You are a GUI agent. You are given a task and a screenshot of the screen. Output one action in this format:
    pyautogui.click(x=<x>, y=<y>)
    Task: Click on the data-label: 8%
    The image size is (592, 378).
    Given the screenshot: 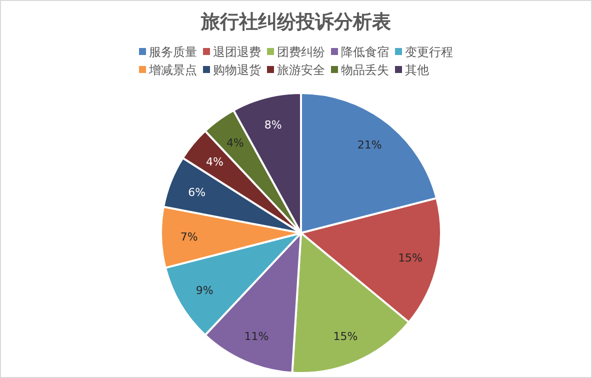 What is the action you would take?
    pyautogui.click(x=273, y=125)
    